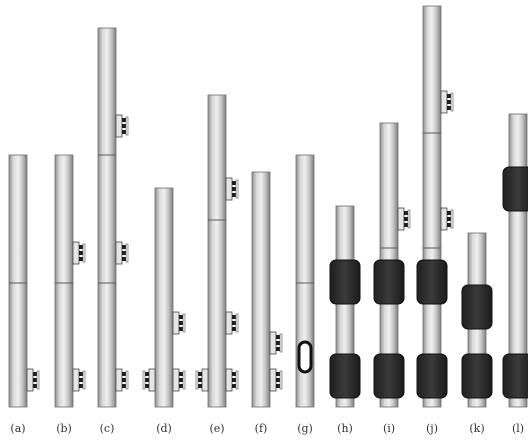  I want to click on panel-label: (d), so click(164, 428).